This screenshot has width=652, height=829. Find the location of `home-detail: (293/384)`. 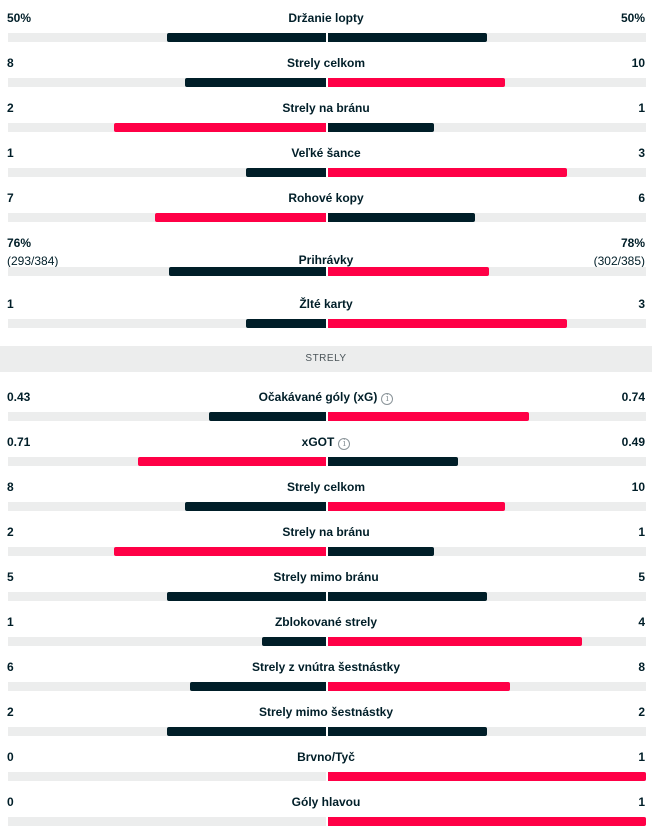

home-detail: (293/384) is located at coordinates (33, 261).